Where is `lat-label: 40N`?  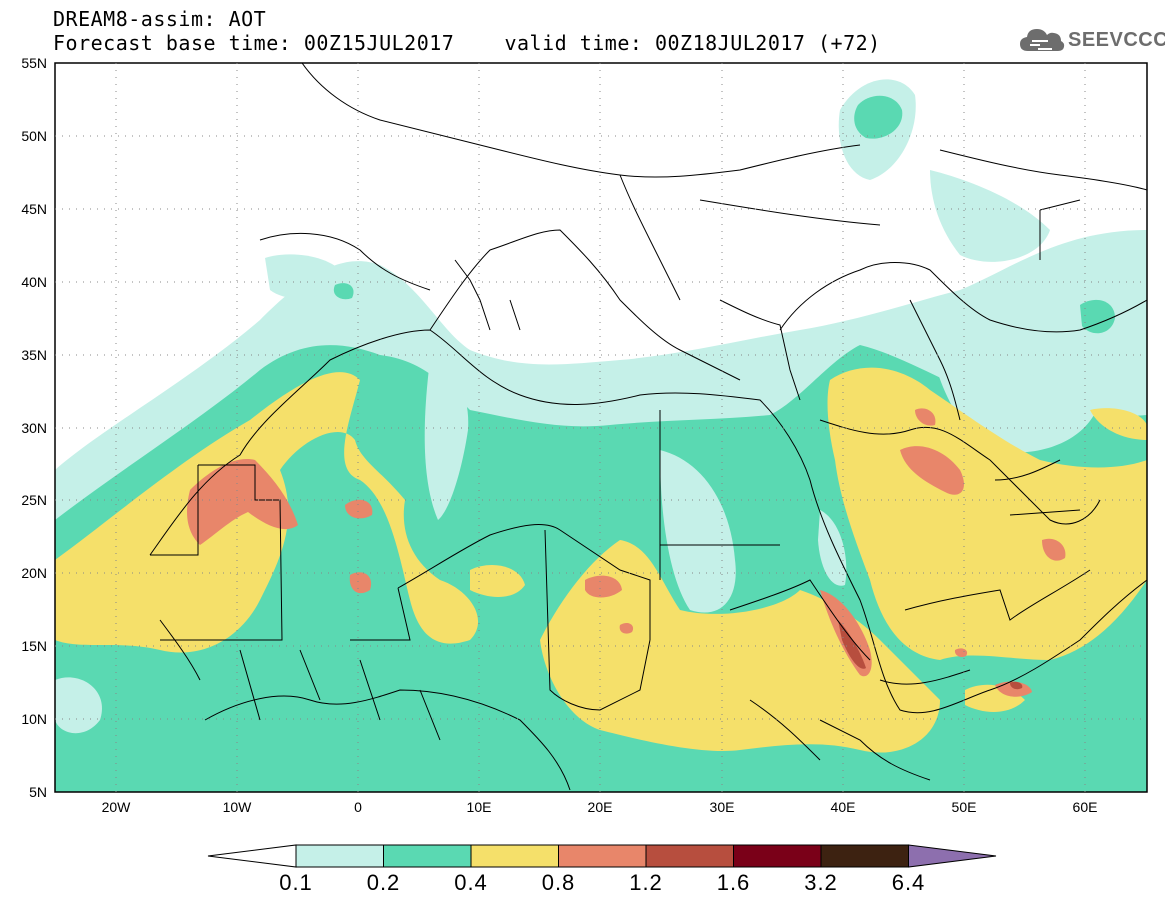
lat-label: 40N is located at coordinates (34, 282).